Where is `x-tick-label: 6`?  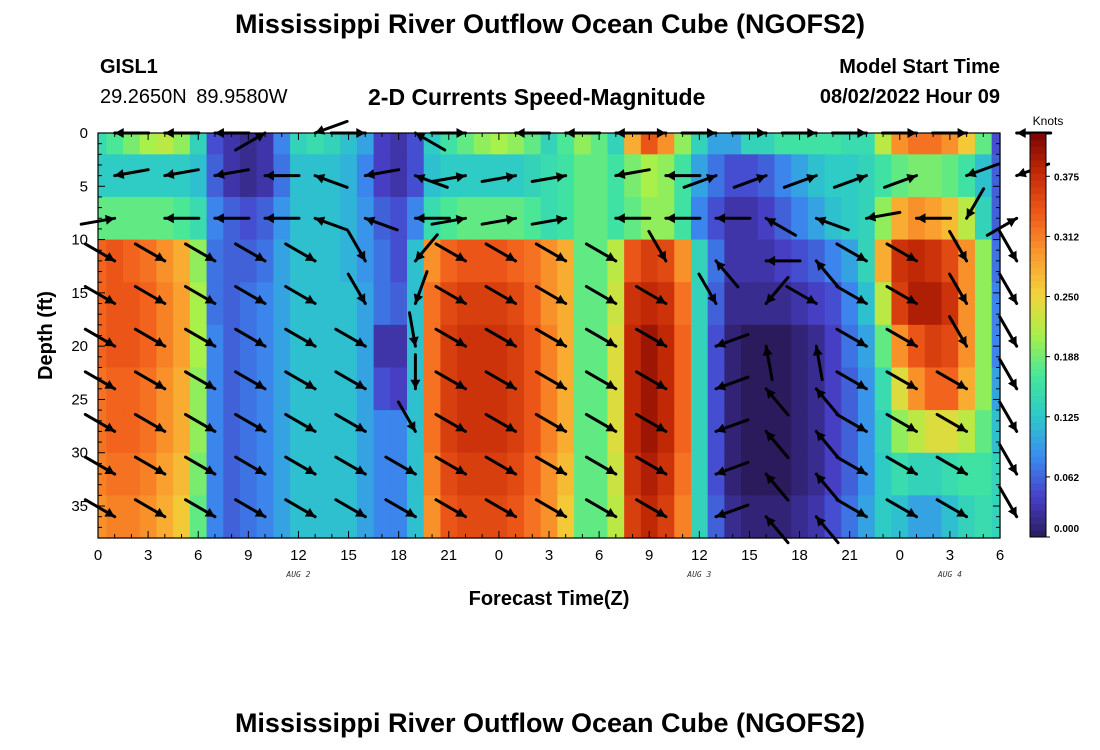
x-tick-label: 6 is located at coordinates (198, 555).